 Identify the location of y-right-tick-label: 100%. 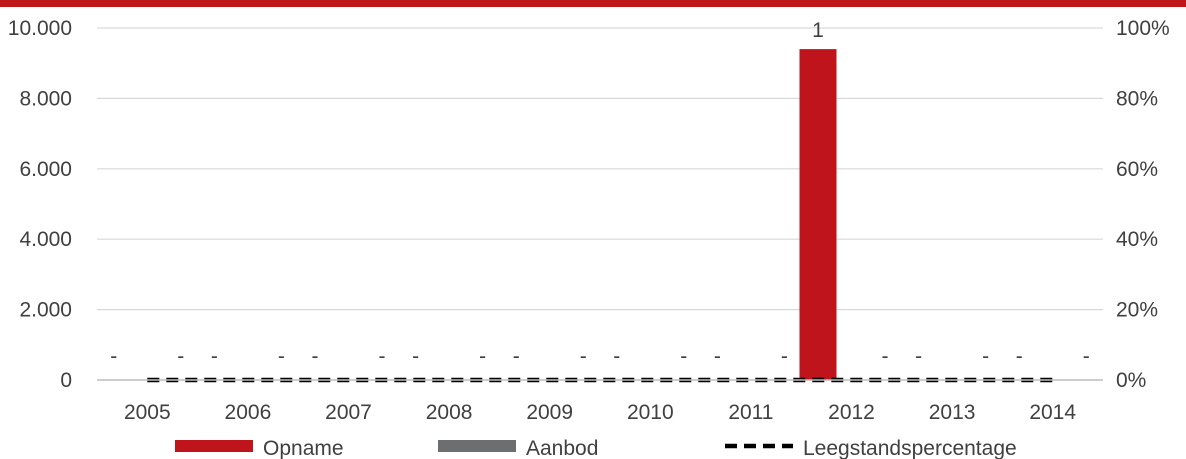
(1143, 28).